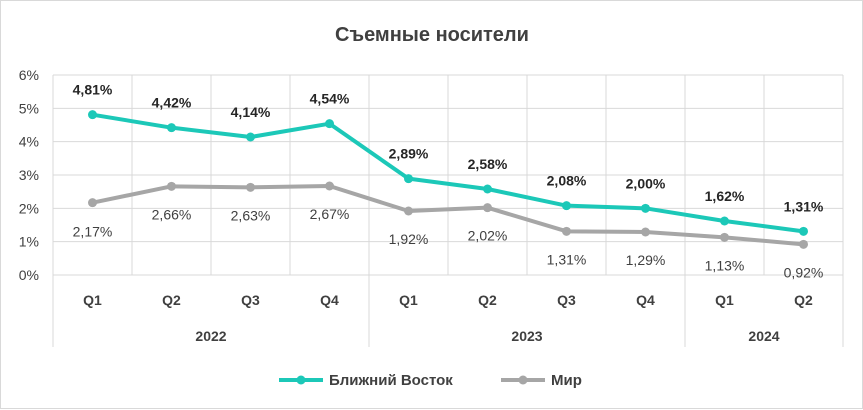  I want to click on y-axis: 0% 1% 2% 3% 4% 5% 6%, so click(29, 175).